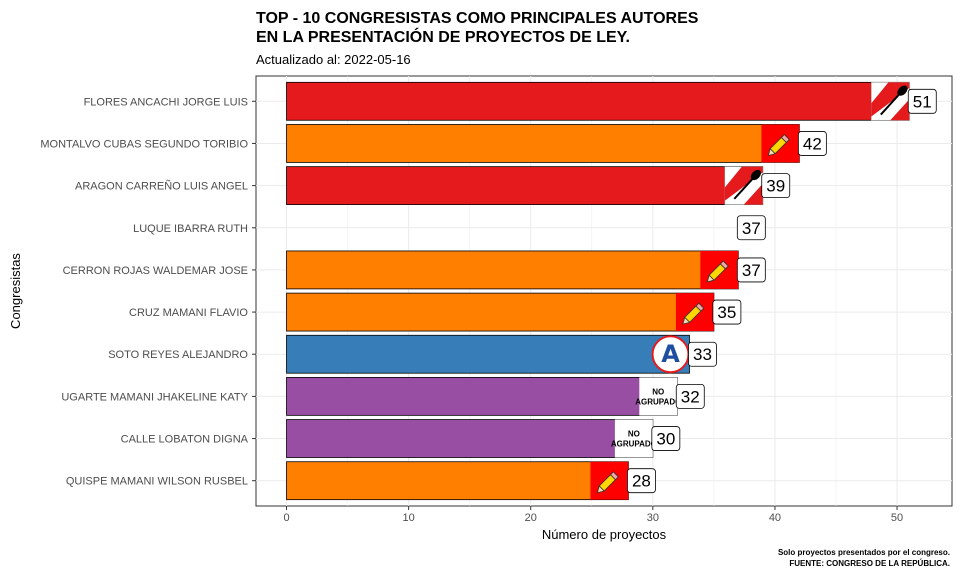  I want to click on y-category-label: LUQUE IBARRA RUTH, so click(190, 229).